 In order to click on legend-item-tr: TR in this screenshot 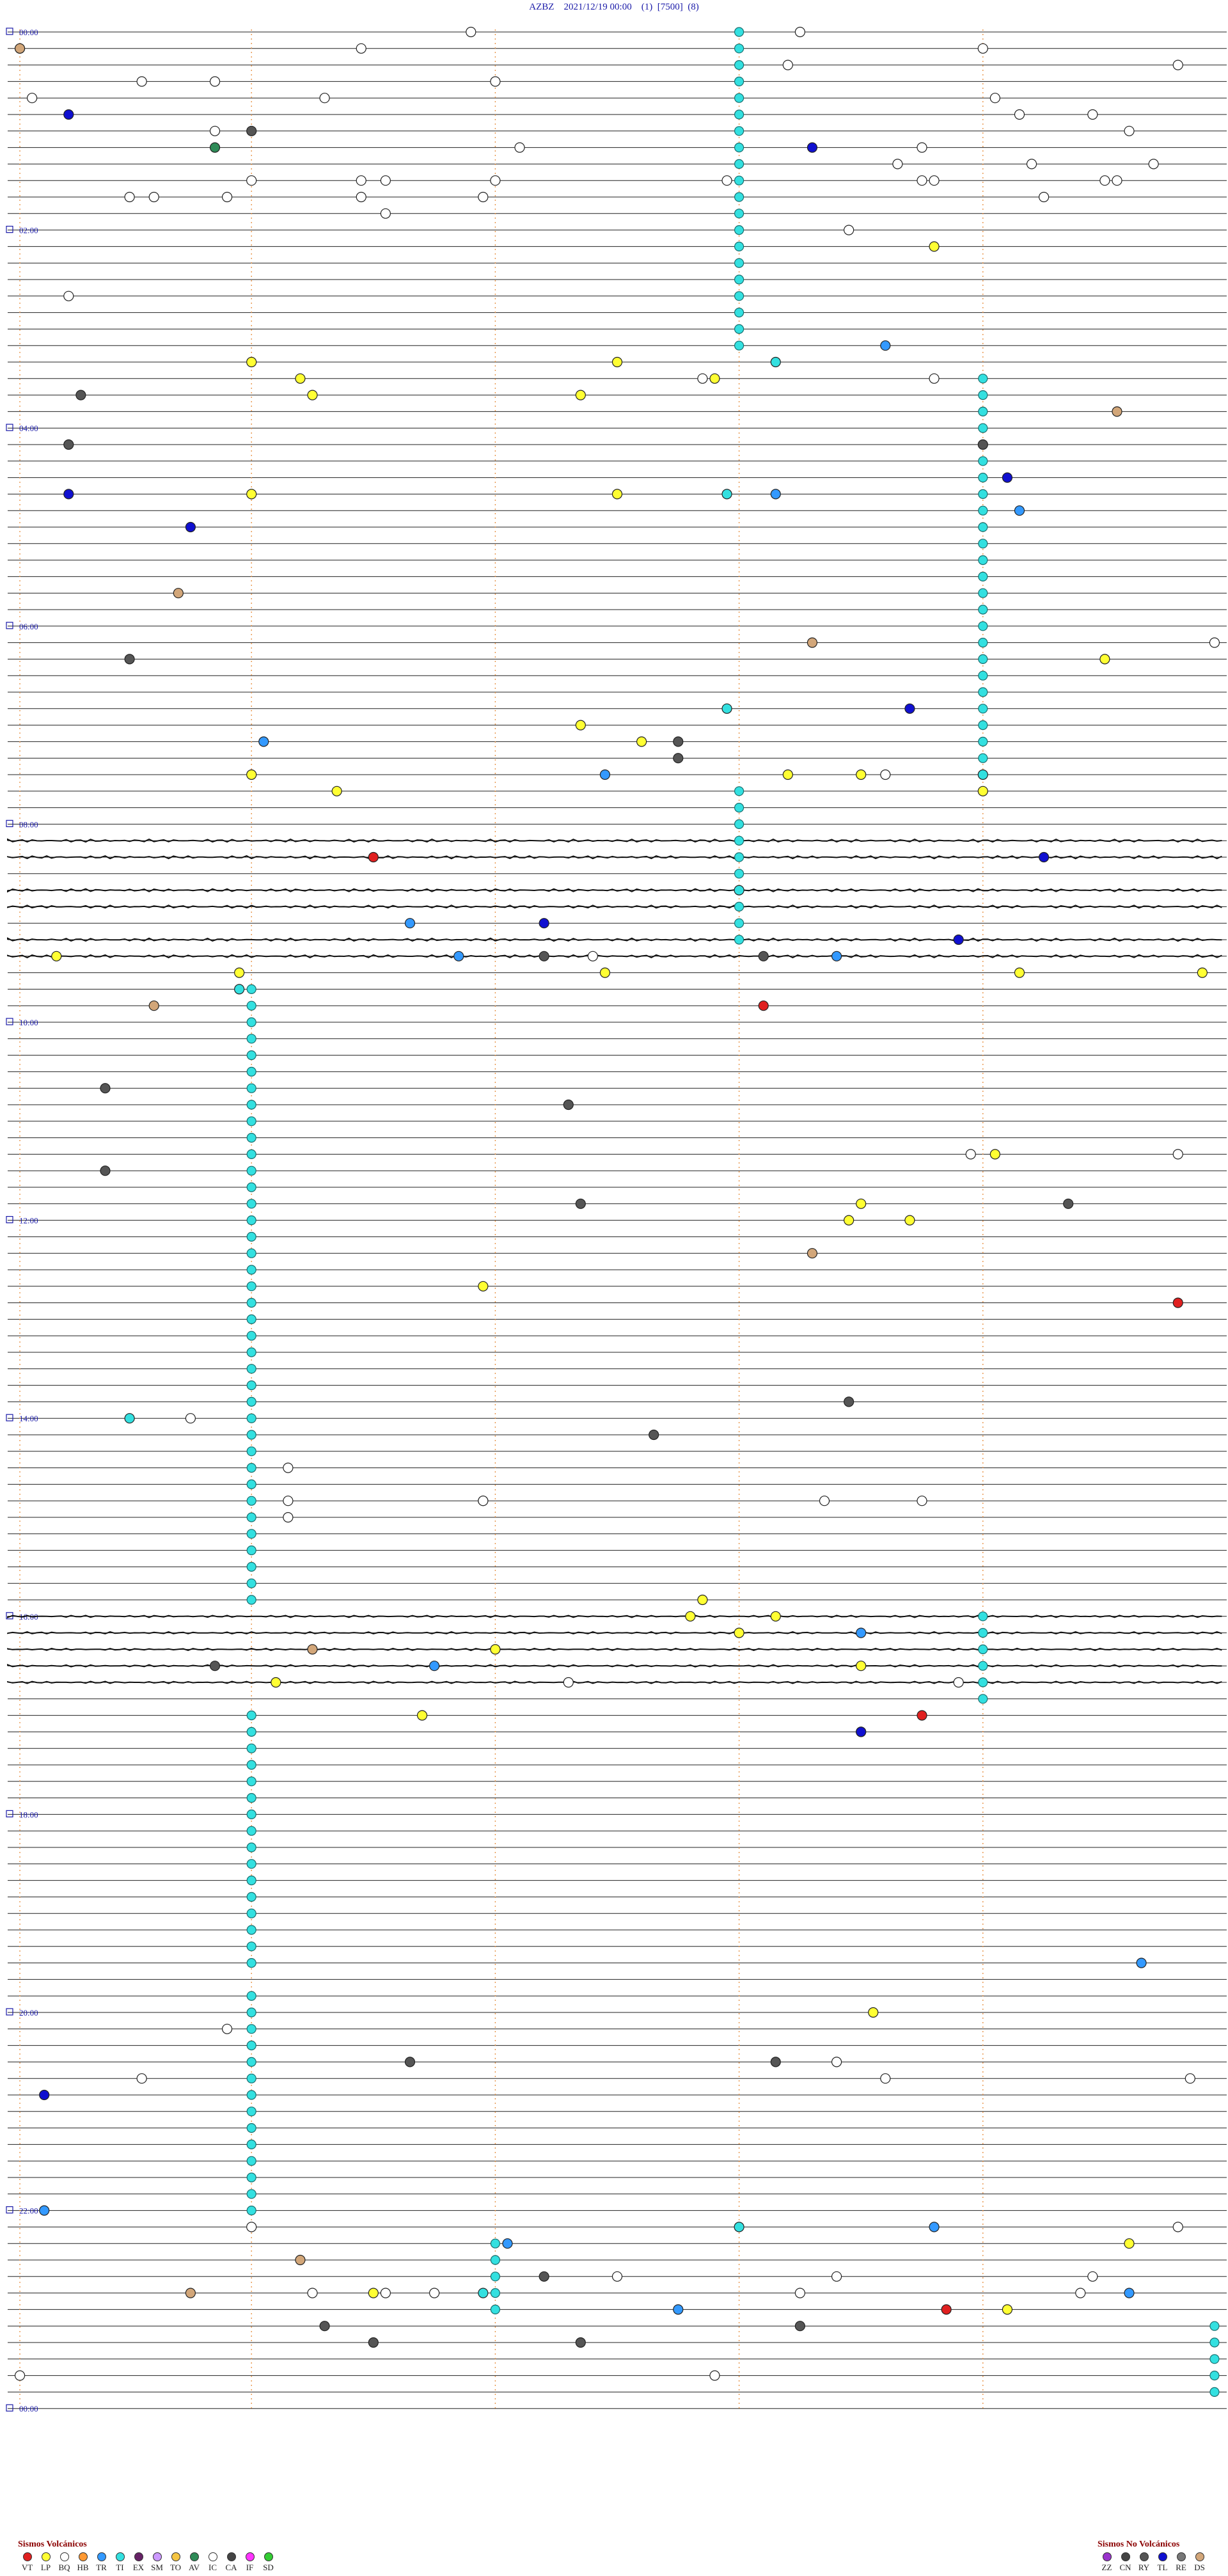, I will do `click(101, 2562)`.